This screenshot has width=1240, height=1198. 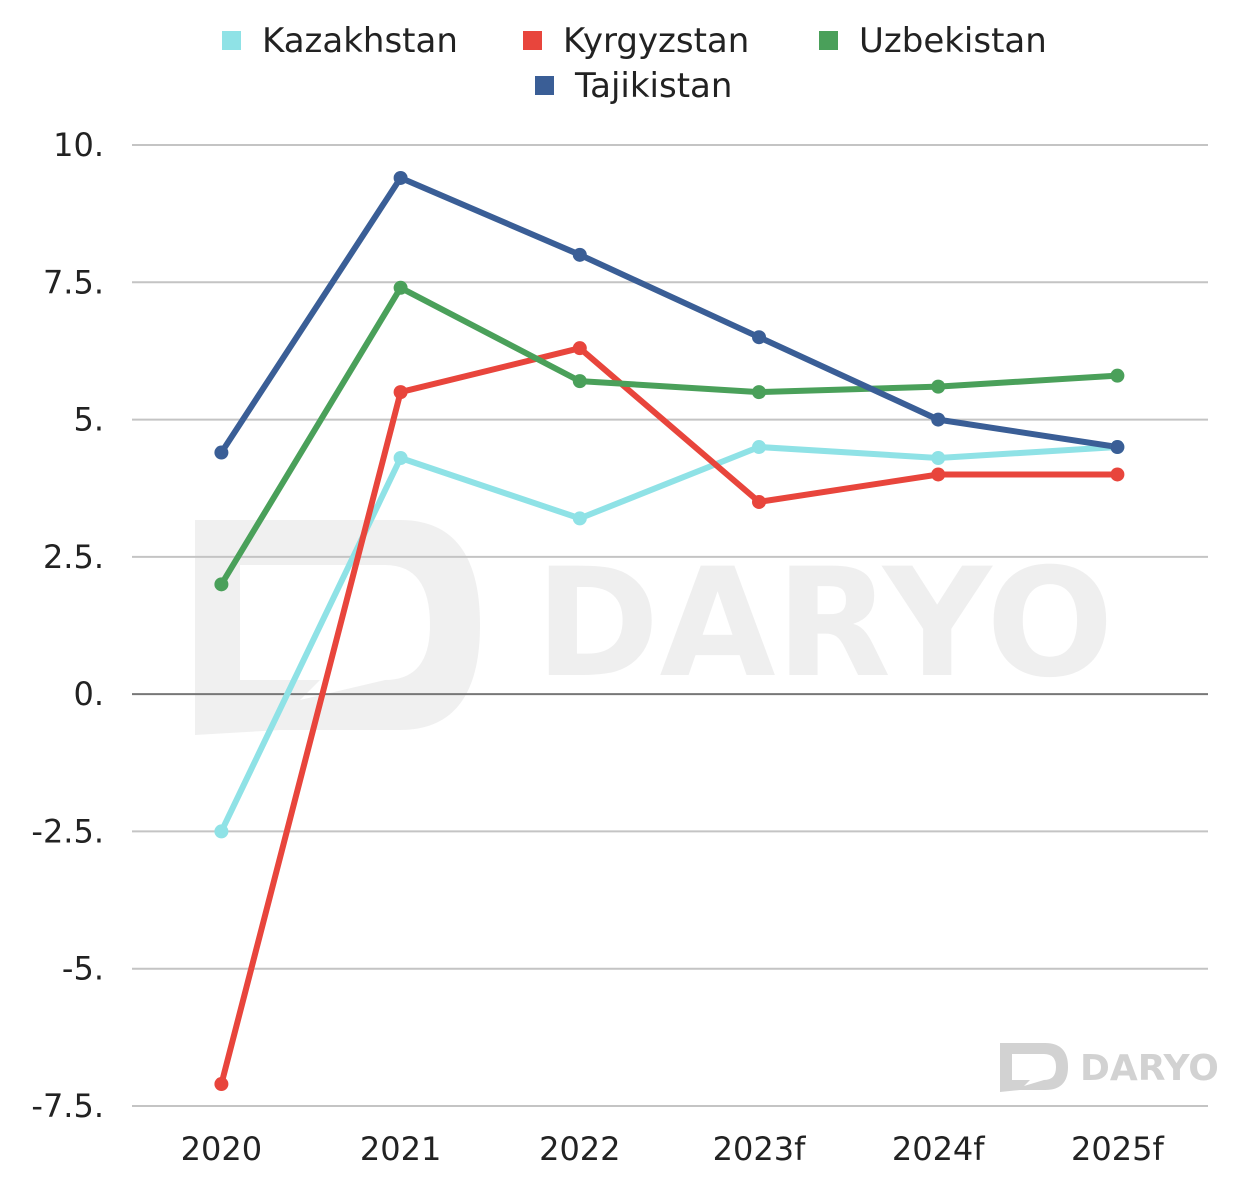 What do you see at coordinates (67, 1106) in the screenshot?
I see `y-tick-label: -7.5.` at bounding box center [67, 1106].